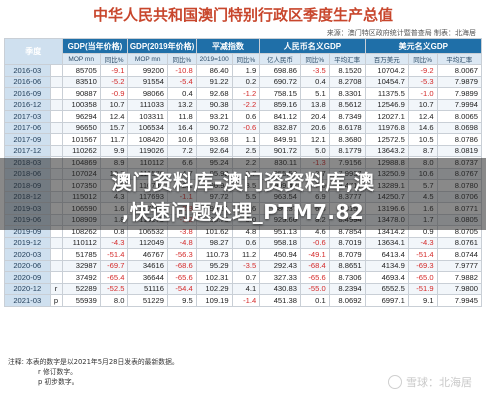 This screenshot has width=486, height=400. What do you see at coordinates (347, 242) in the screenshot?
I see `value-cell: 8.7019` at bounding box center [347, 242].